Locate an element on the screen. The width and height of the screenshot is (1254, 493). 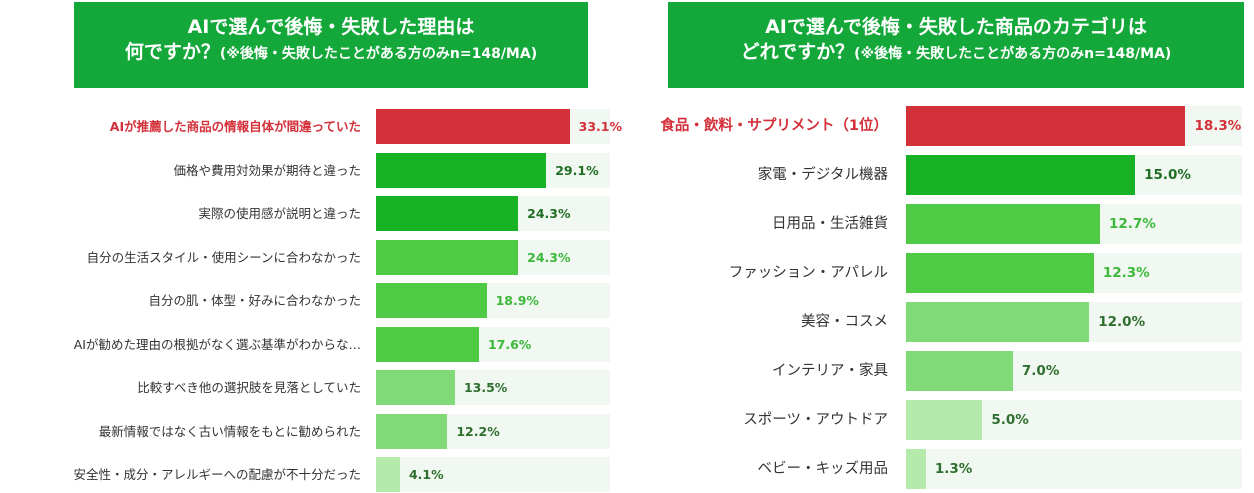
bar-row: 比較すべき他の選択肢を見落としていた 13.5% is located at coordinates (627, 387).